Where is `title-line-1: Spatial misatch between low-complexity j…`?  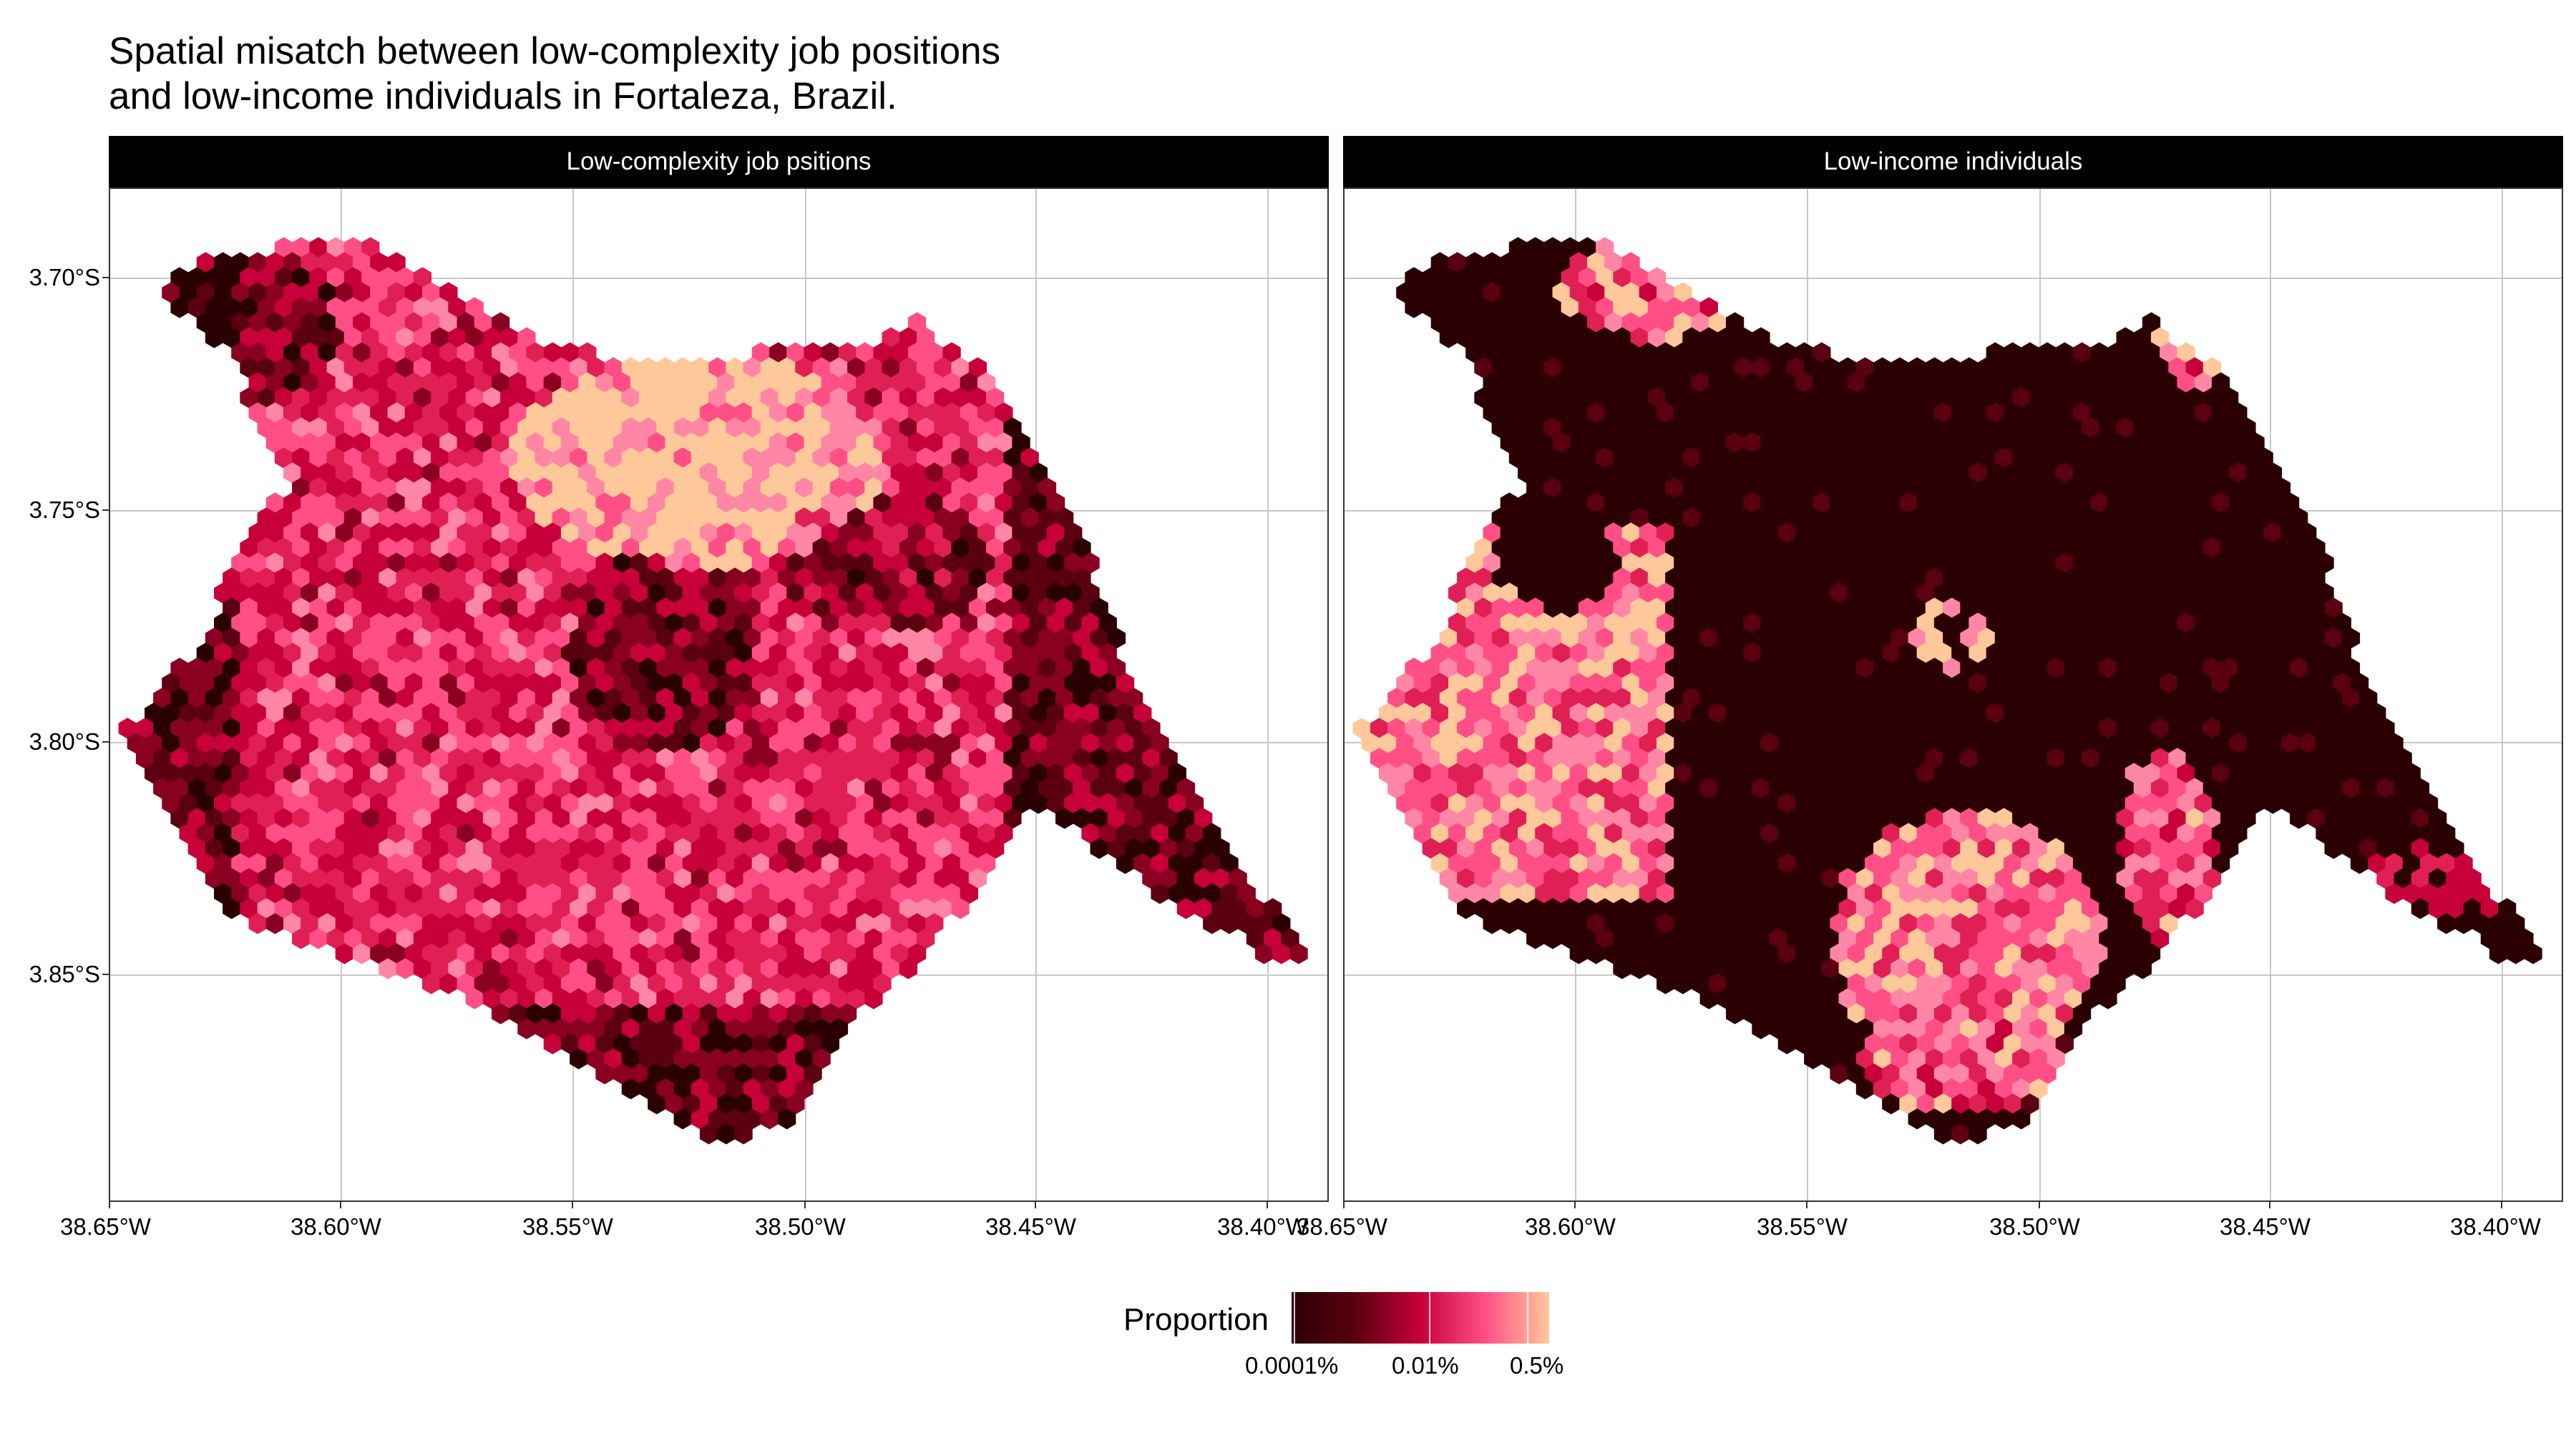 title-line-1: Spatial misatch between low-complexity j… is located at coordinates (555, 51).